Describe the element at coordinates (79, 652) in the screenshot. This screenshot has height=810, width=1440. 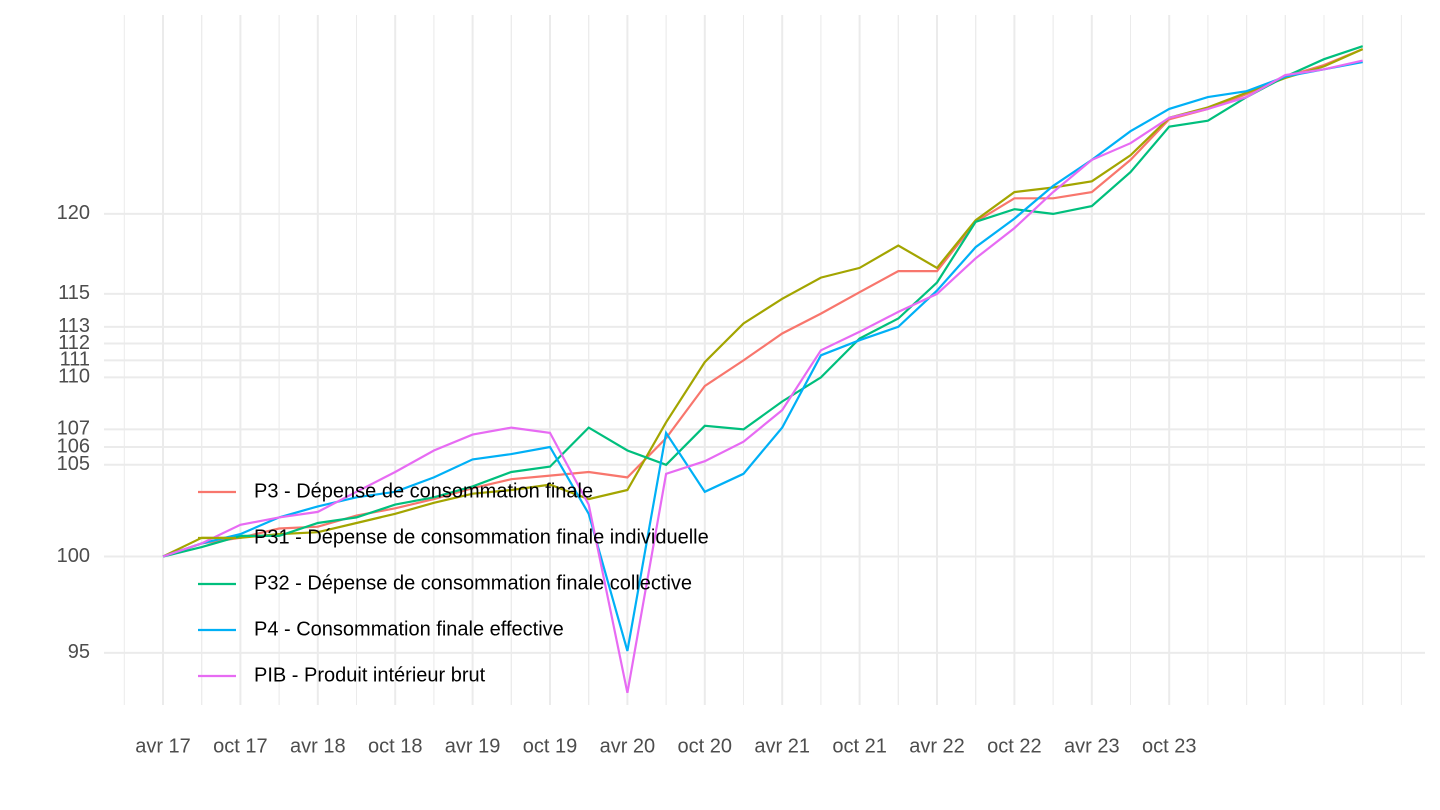
I see `y-tick-label: 95` at that location.